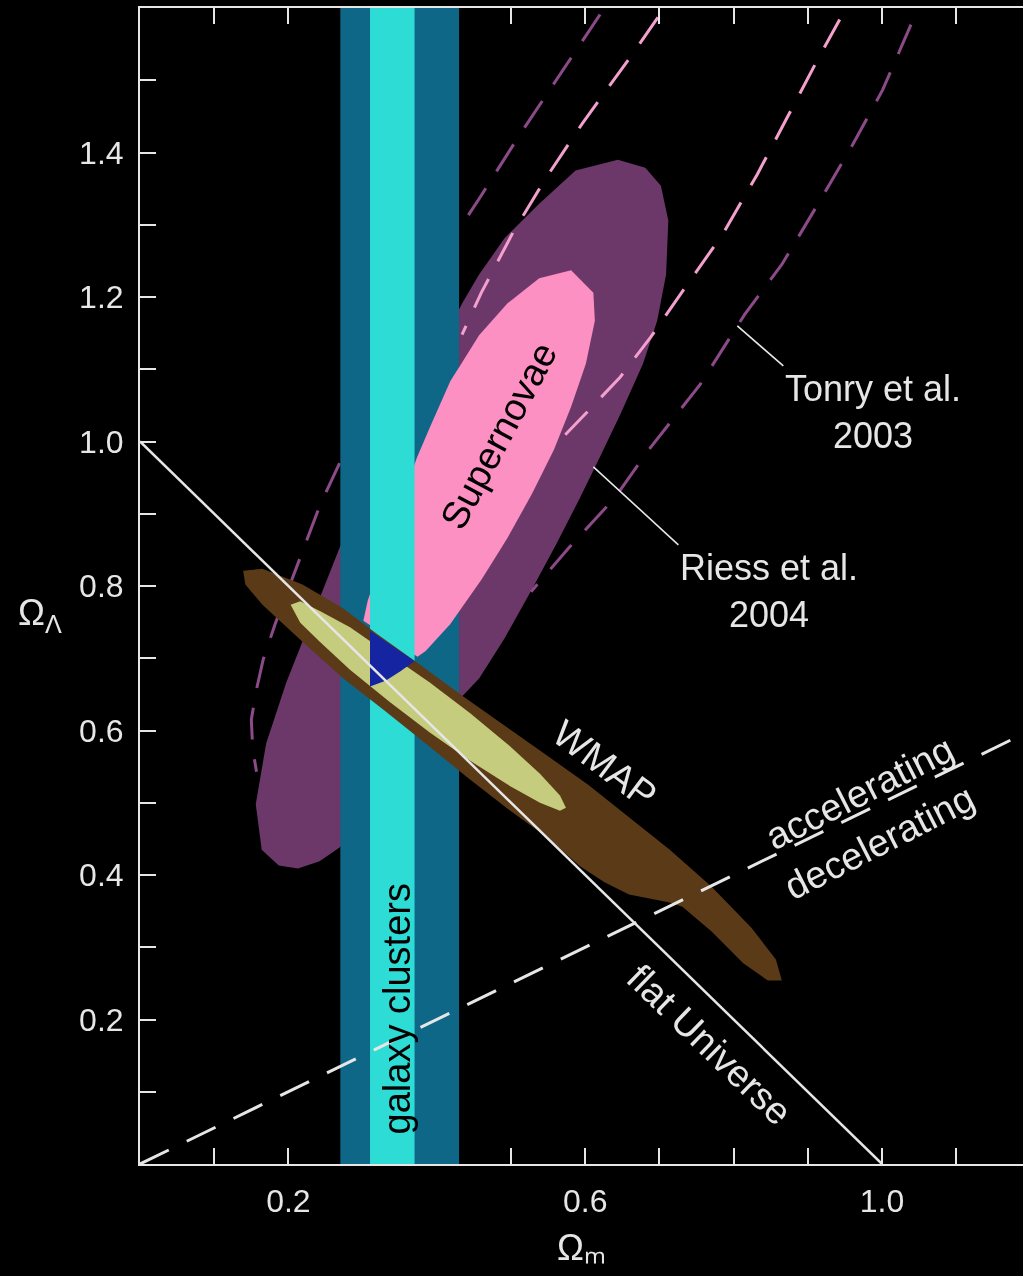 This screenshot has height=1276, width=1023. I want to click on y-axis-title: Ω$_{Λ}$, so click(40, 615).